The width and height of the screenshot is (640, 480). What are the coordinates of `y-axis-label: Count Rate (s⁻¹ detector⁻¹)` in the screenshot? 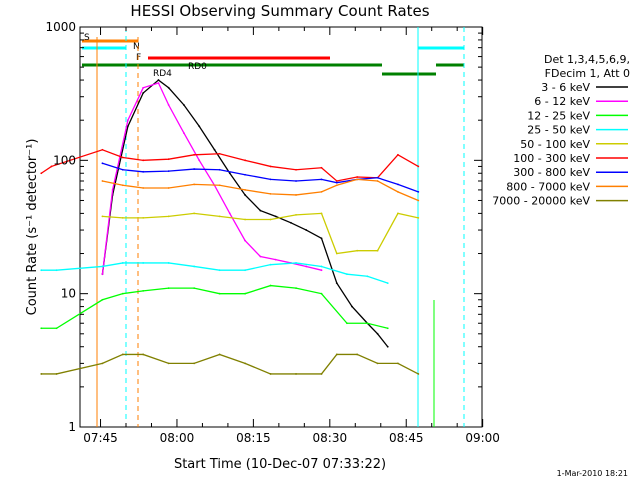 It's located at (32, 227).